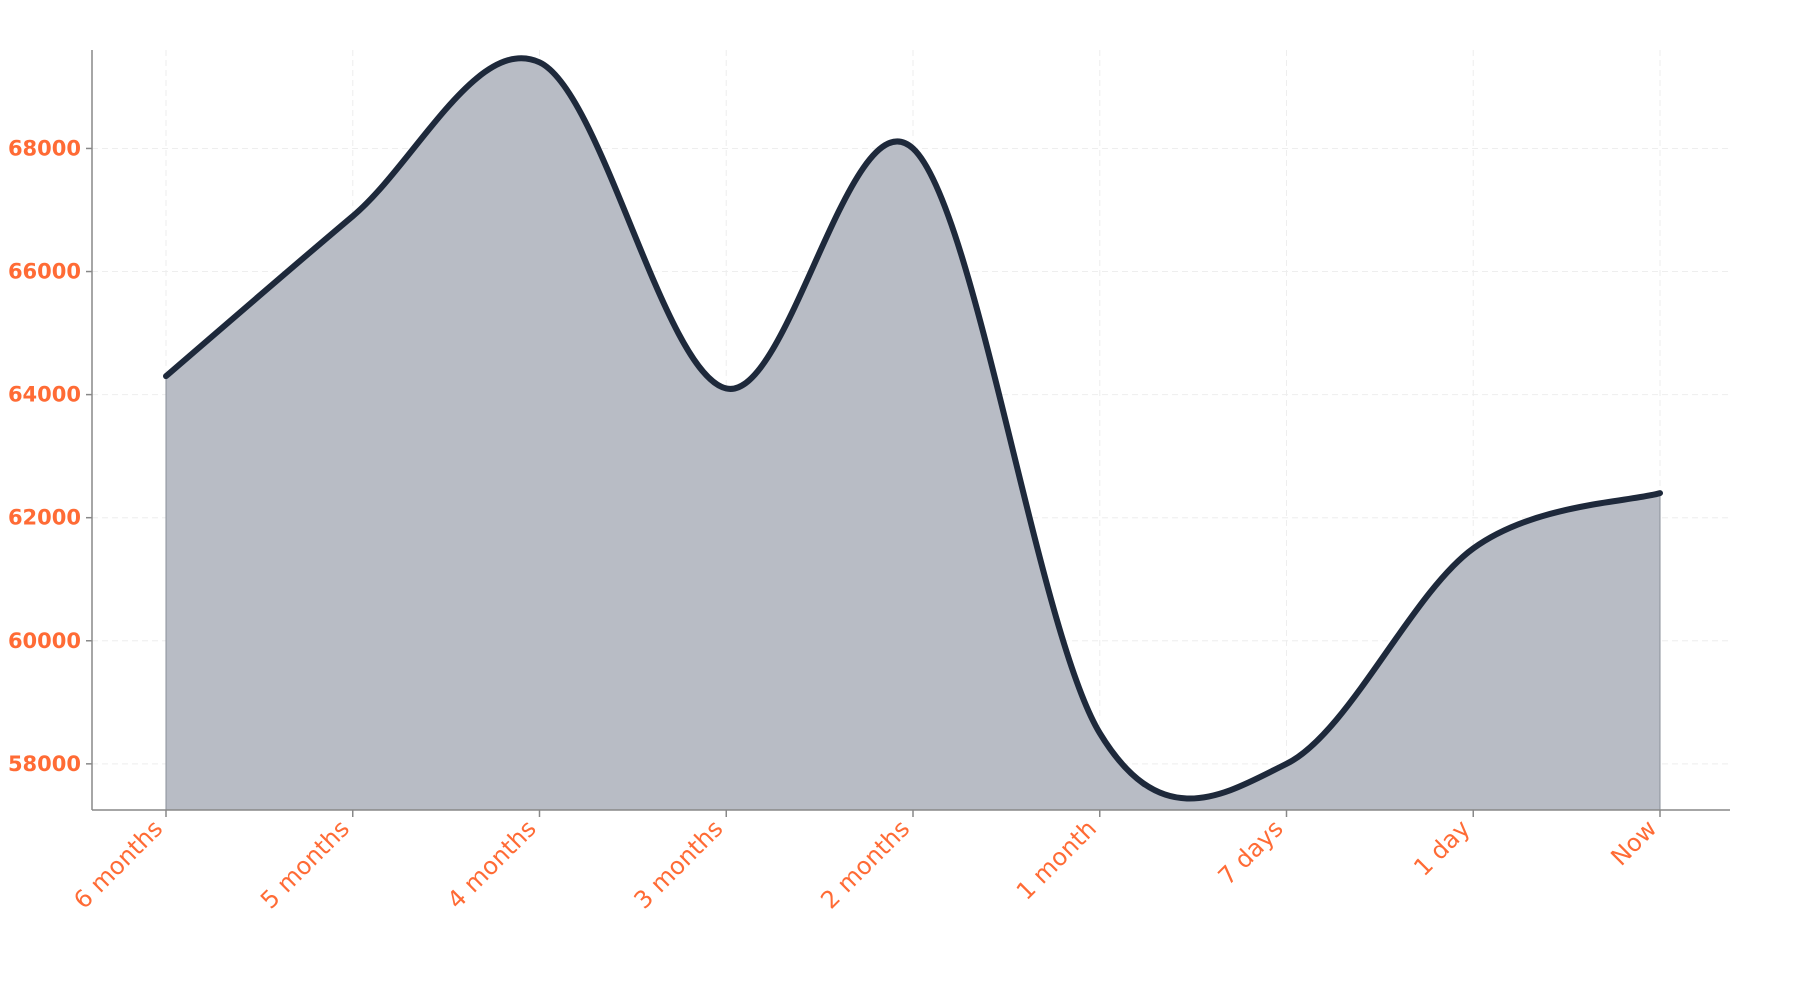  Describe the element at coordinates (44, 395) in the screenshot. I see `y-tick-label: 64000` at that location.